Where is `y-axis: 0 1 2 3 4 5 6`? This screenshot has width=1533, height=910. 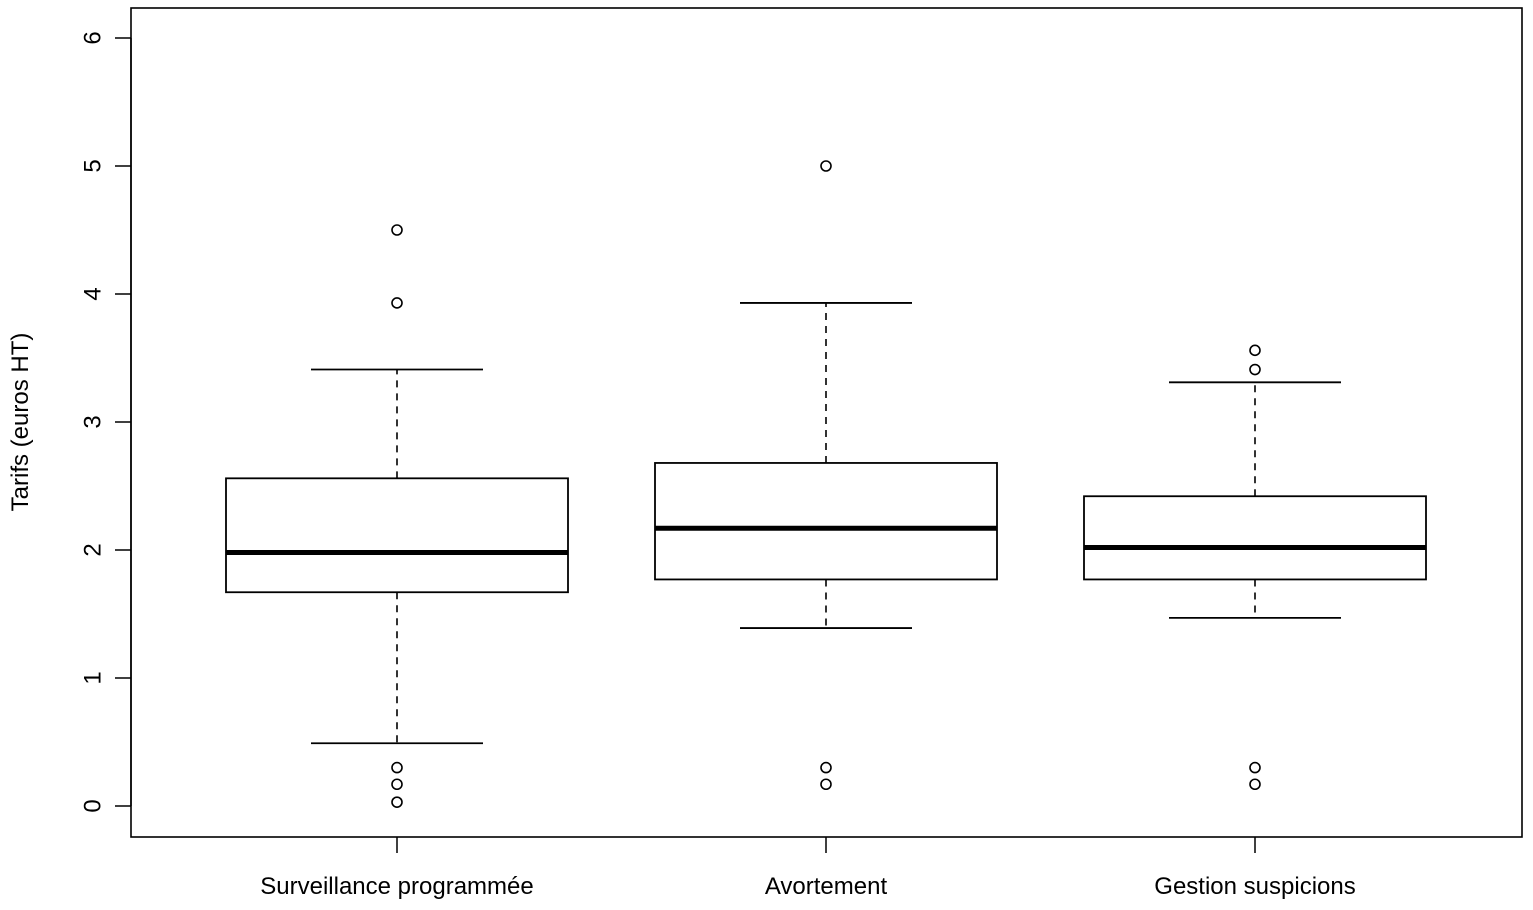
y-axis: 0 1 2 3 4 5 6 is located at coordinates (105, 422).